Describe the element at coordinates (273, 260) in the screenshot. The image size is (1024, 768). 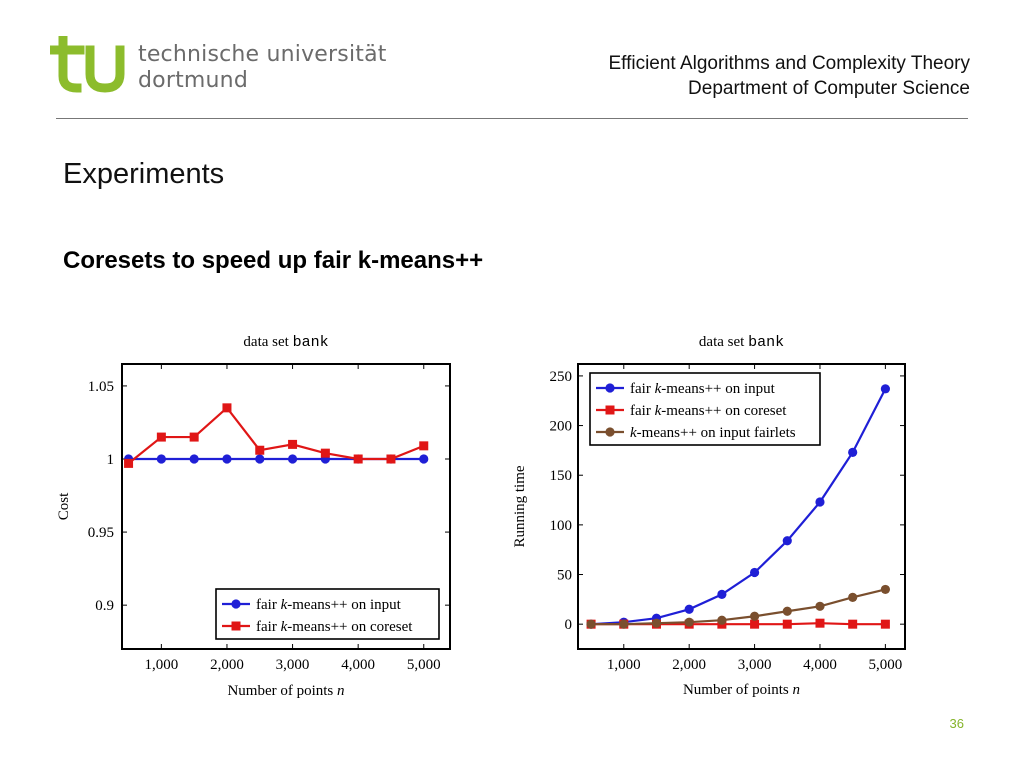
I see `slide-subtitle: Coresets to speed up fair k-means++` at that location.